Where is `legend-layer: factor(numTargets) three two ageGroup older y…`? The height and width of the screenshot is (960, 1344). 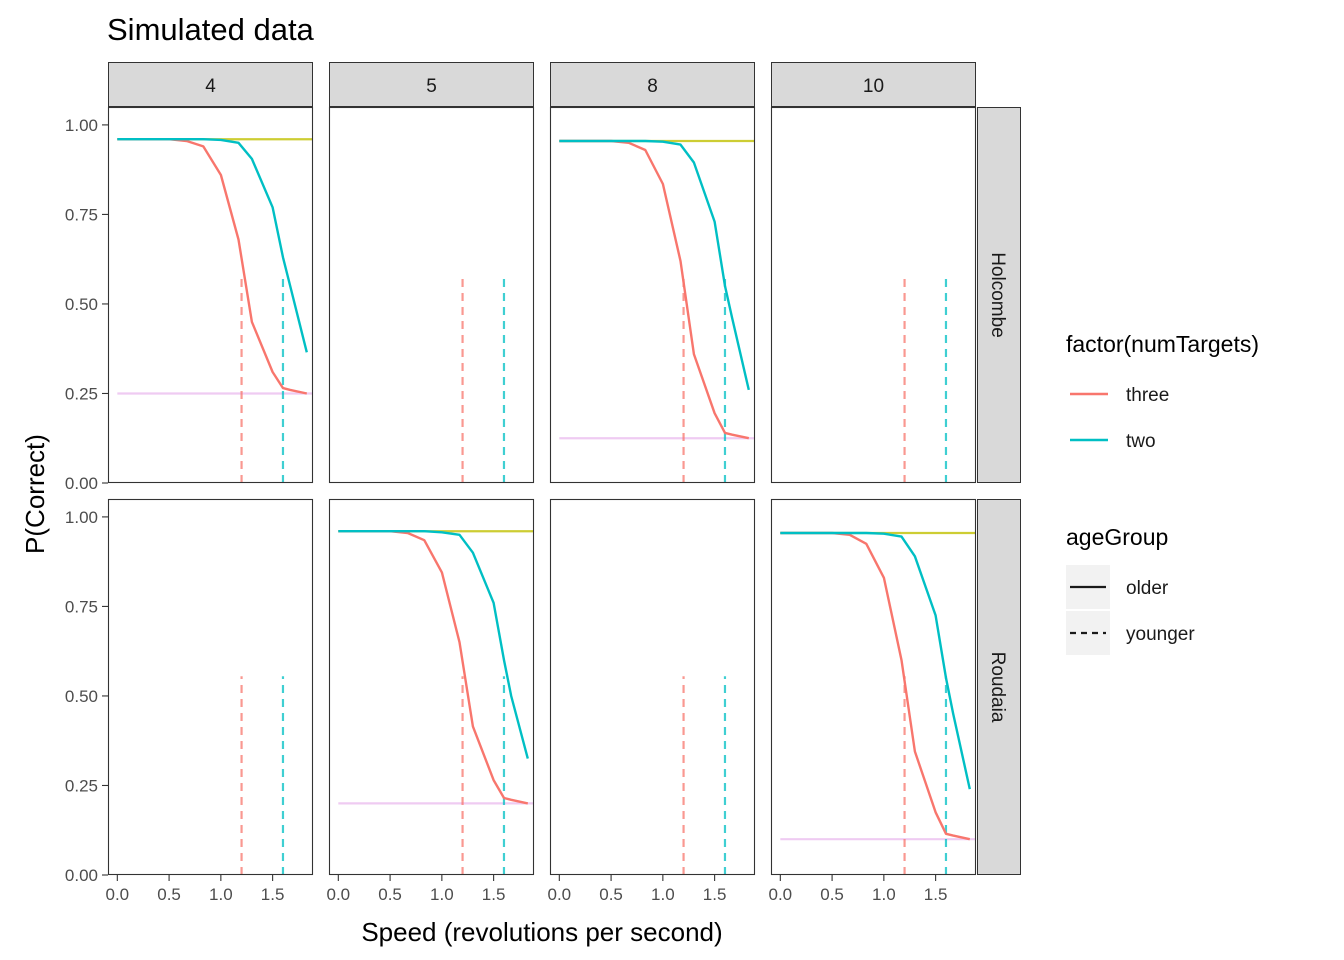 legend-layer: factor(numTargets) three two ageGroup older y… is located at coordinates (1162, 493).